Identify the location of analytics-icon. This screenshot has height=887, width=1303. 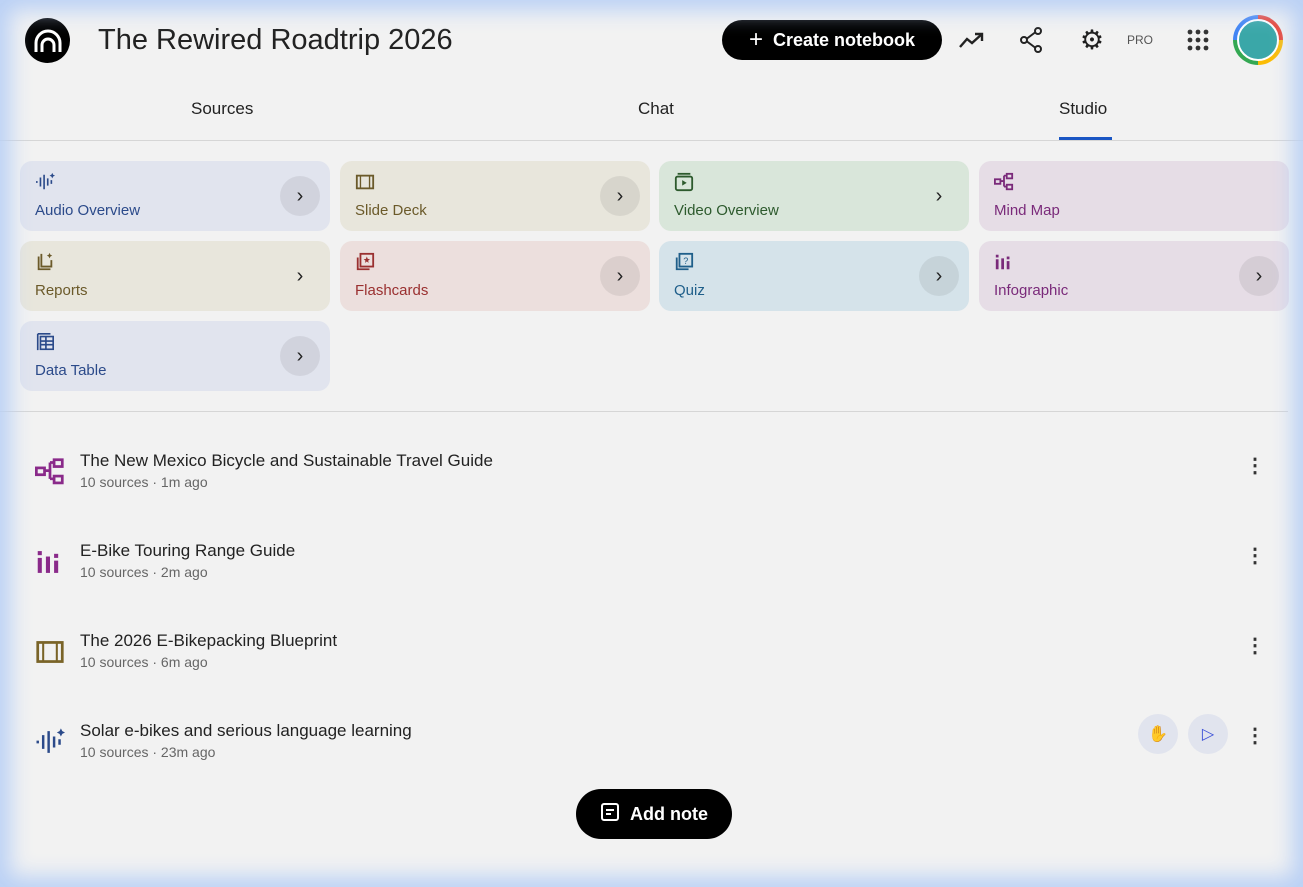
(972, 40).